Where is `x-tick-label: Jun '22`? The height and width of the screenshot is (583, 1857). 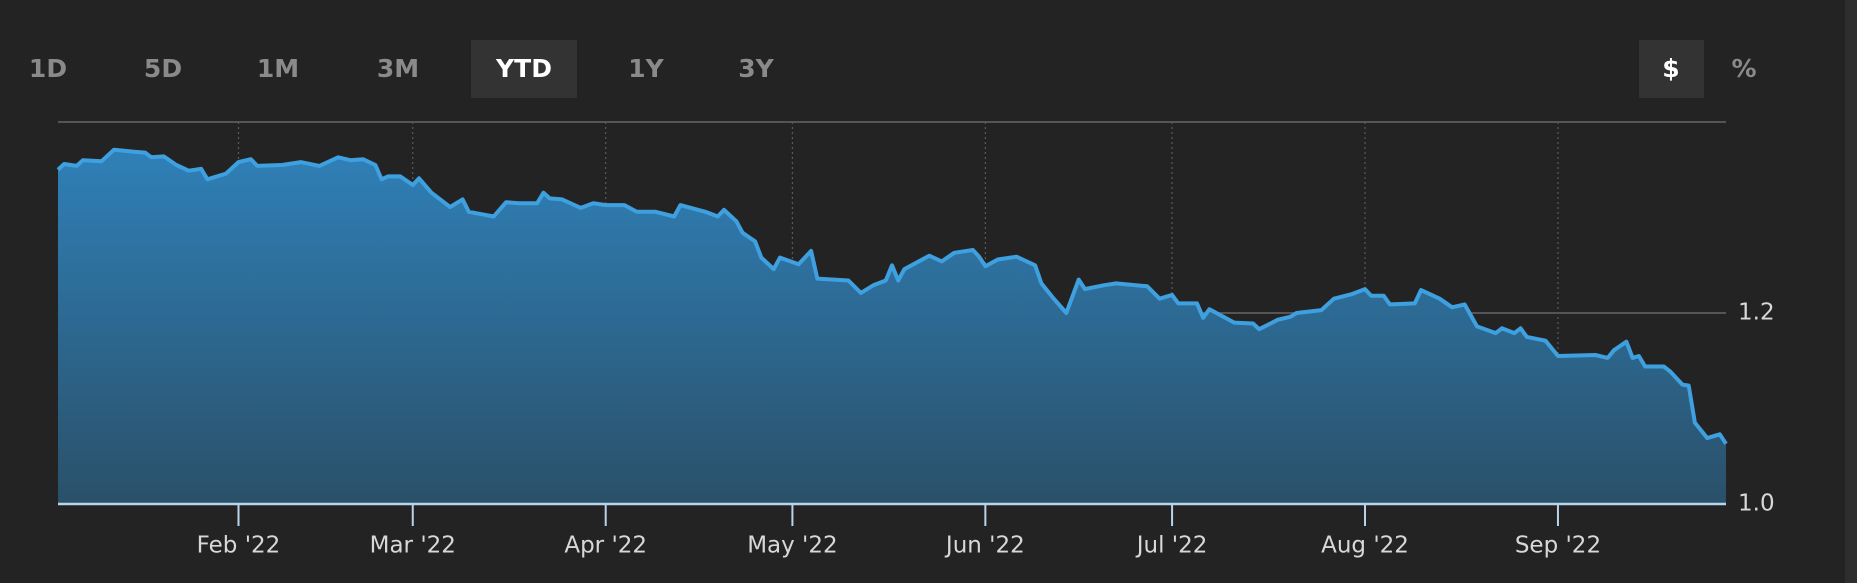 x-tick-label: Jun '22 is located at coordinates (984, 546).